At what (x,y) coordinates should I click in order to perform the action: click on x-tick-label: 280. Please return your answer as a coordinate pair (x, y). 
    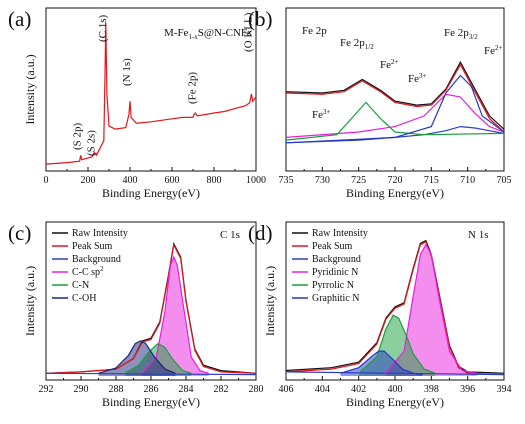
    Looking at the image, I should click on (256, 389).